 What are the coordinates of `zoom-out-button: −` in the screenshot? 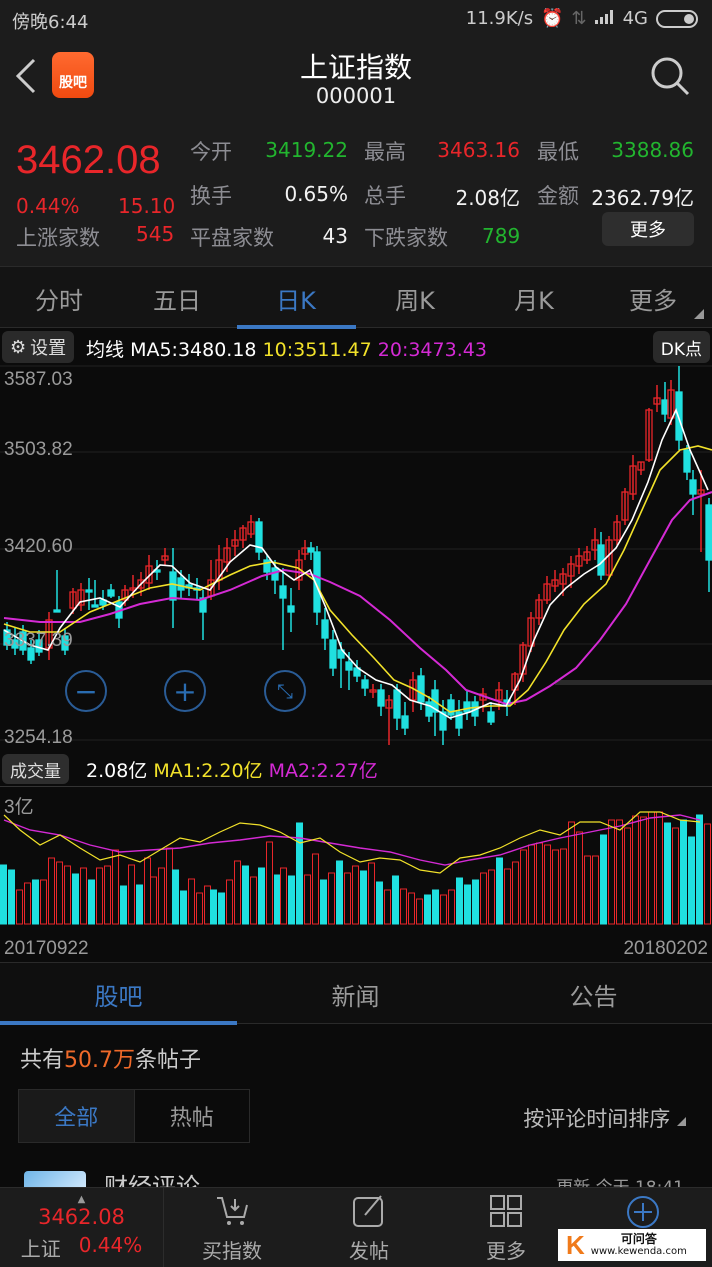 It's located at (86, 691).